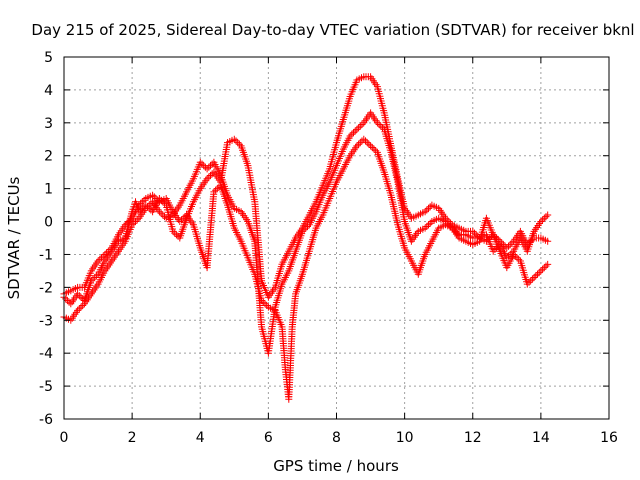 This screenshot has width=640, height=480. What do you see at coordinates (200, 438) in the screenshot?
I see `x-tick-label: 4` at bounding box center [200, 438].